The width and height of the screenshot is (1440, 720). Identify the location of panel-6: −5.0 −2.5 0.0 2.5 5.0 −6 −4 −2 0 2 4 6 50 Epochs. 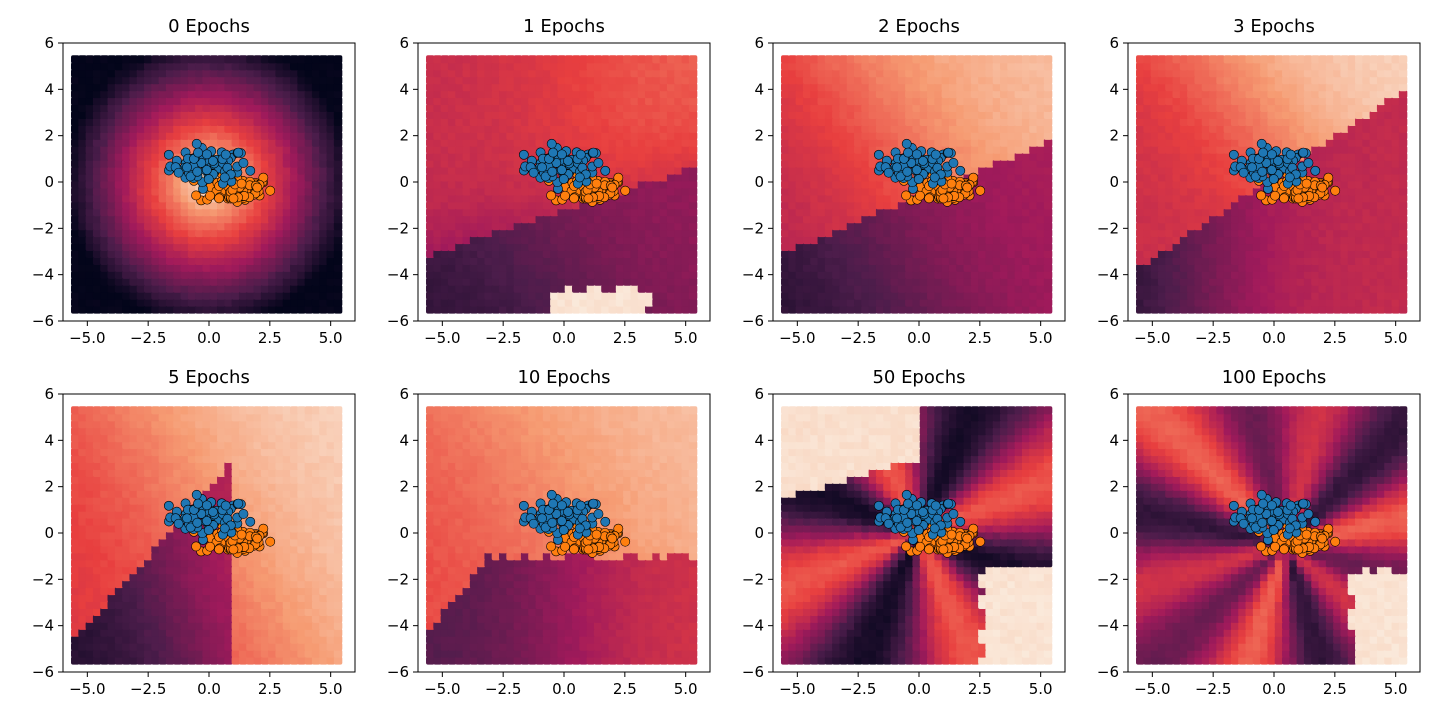
(904, 532).